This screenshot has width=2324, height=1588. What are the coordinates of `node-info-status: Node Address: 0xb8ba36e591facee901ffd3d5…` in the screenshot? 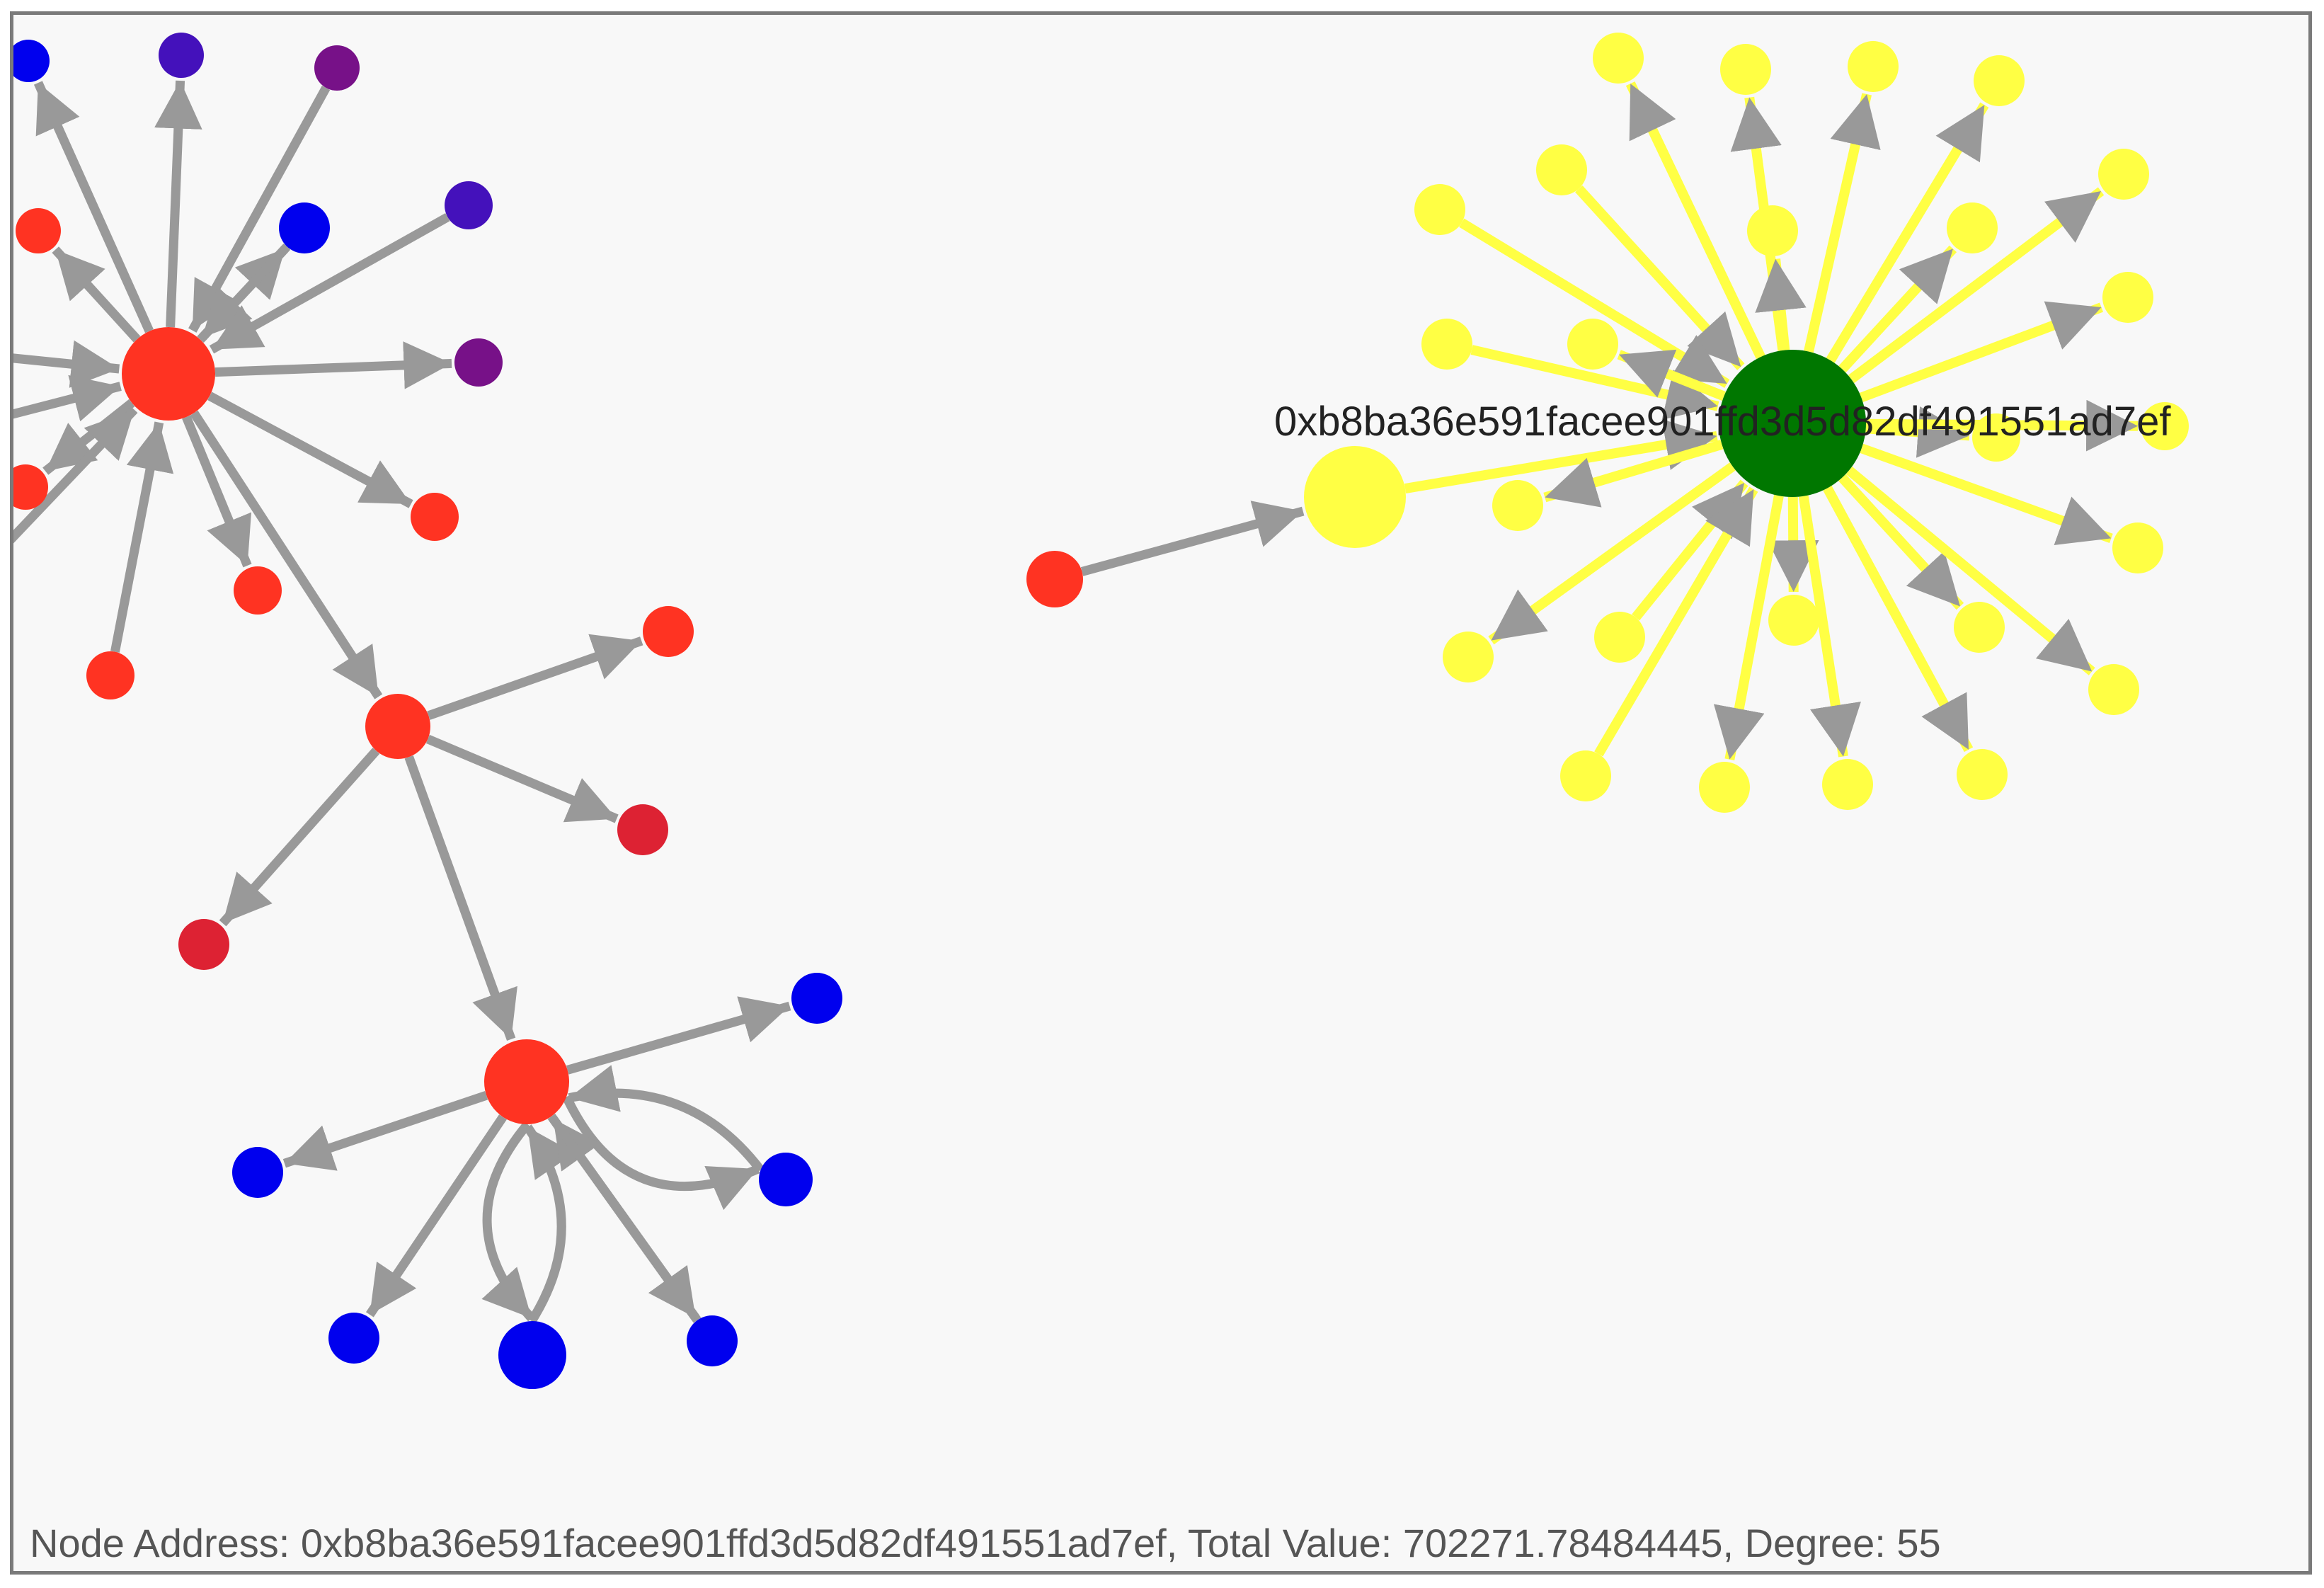 It's located at (985, 1543).